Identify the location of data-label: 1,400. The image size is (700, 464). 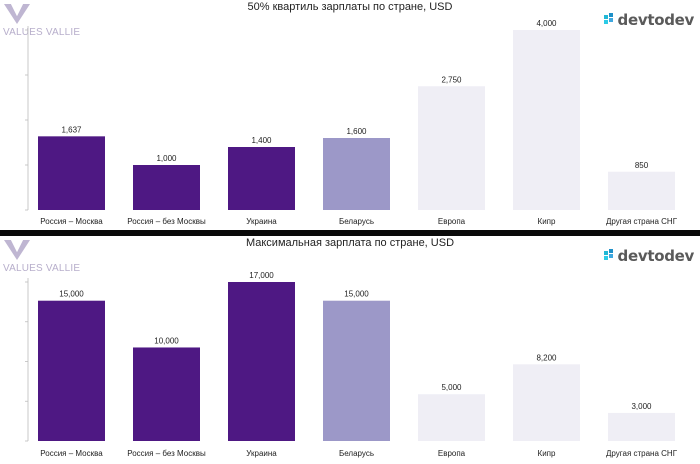
(261, 140).